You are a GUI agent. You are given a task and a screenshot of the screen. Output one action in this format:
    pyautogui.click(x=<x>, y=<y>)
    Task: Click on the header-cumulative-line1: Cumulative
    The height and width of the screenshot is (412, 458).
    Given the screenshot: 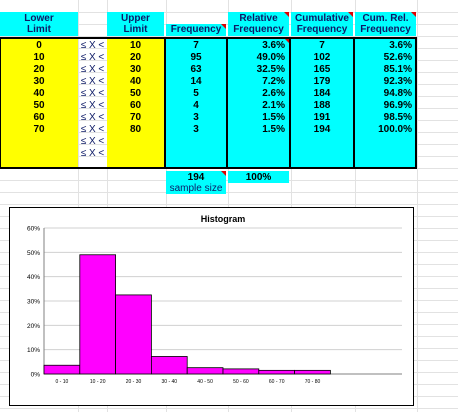 What is the action you would take?
    pyautogui.click(x=322, y=18)
    